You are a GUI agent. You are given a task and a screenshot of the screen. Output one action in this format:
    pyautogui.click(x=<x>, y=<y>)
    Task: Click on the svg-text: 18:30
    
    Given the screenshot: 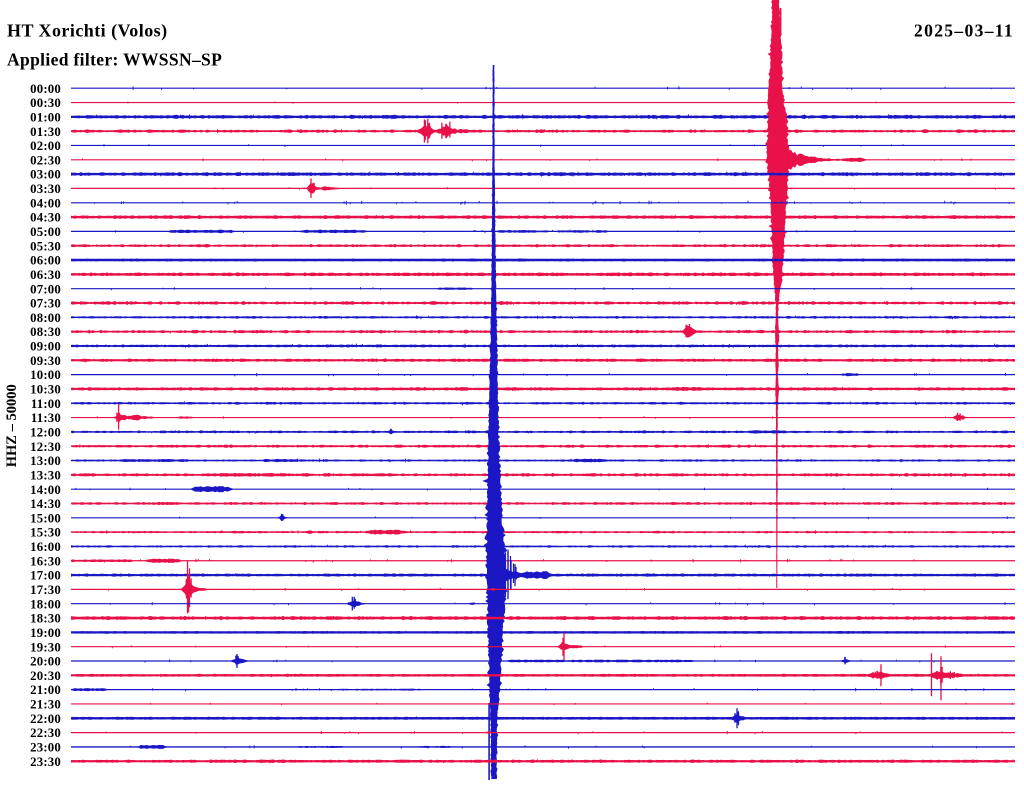 What is the action you would take?
    pyautogui.click(x=45, y=619)
    